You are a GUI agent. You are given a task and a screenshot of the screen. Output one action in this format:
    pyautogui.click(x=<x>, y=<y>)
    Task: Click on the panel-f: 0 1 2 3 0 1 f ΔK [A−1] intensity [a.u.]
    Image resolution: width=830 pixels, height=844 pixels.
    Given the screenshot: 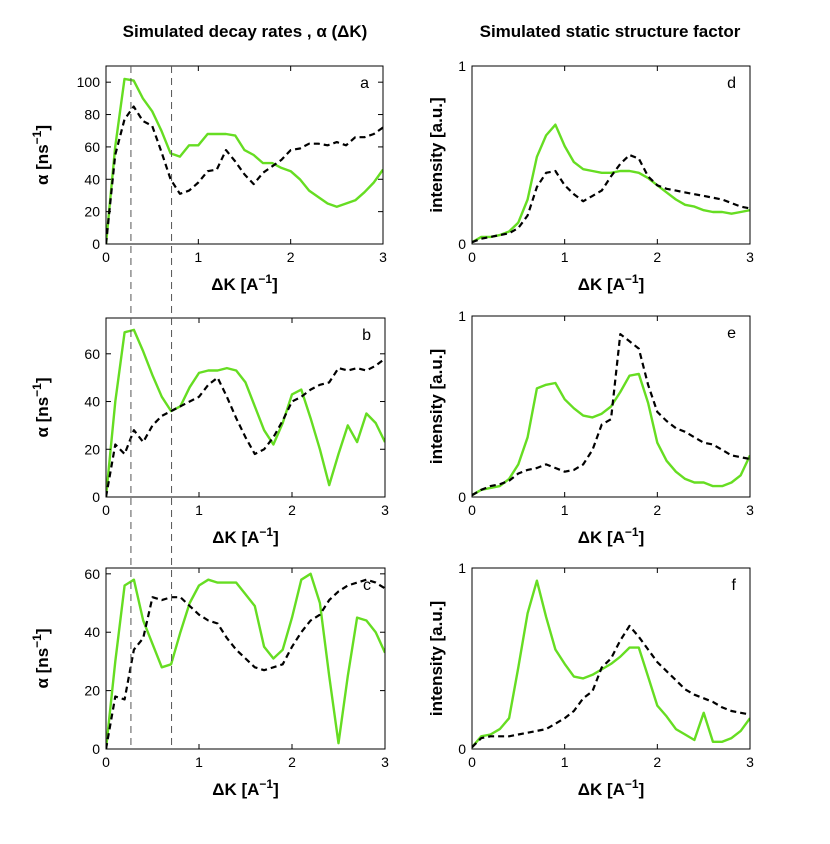 What is the action you would take?
    pyautogui.click(x=590, y=679)
    